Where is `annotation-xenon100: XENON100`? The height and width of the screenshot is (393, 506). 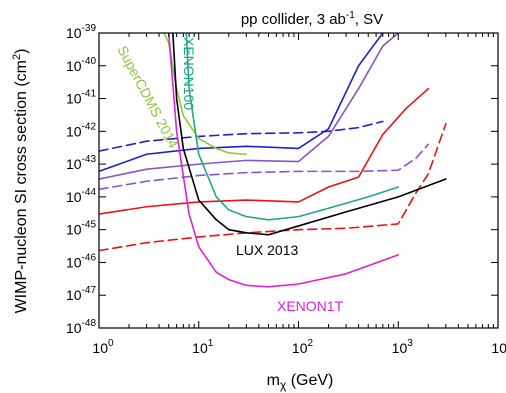 annotation-xenon100: XENON100 is located at coordinates (189, 73).